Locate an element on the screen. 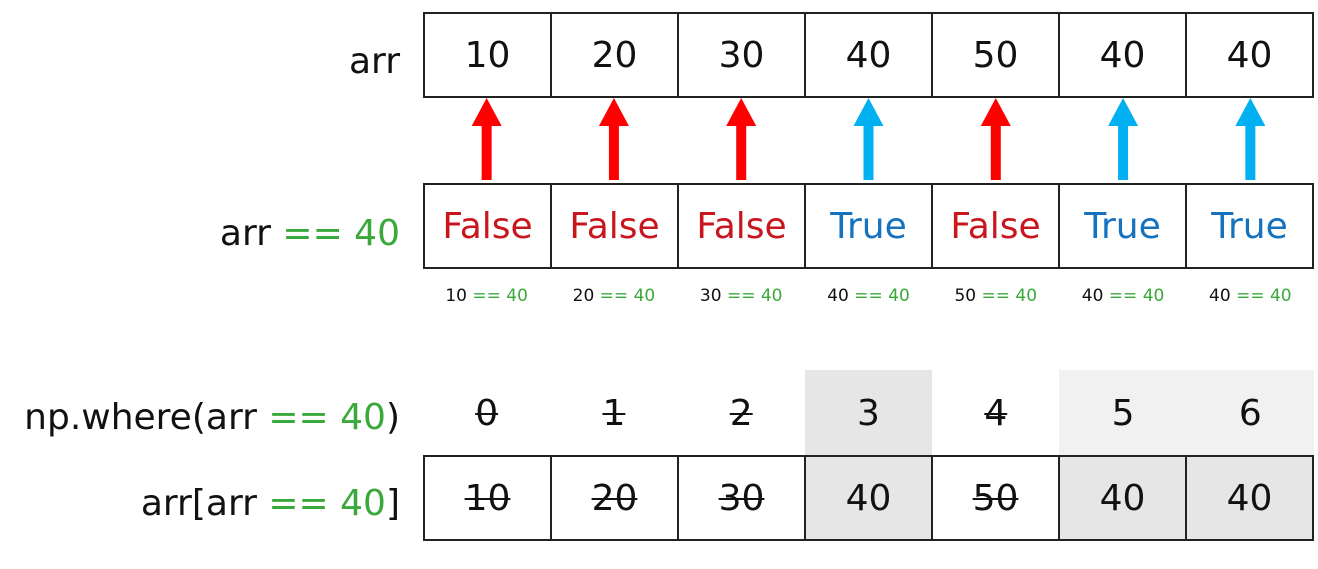 The image size is (1318, 569). indices-row: 0 1 2 3 4 5 6 is located at coordinates (868, 413).